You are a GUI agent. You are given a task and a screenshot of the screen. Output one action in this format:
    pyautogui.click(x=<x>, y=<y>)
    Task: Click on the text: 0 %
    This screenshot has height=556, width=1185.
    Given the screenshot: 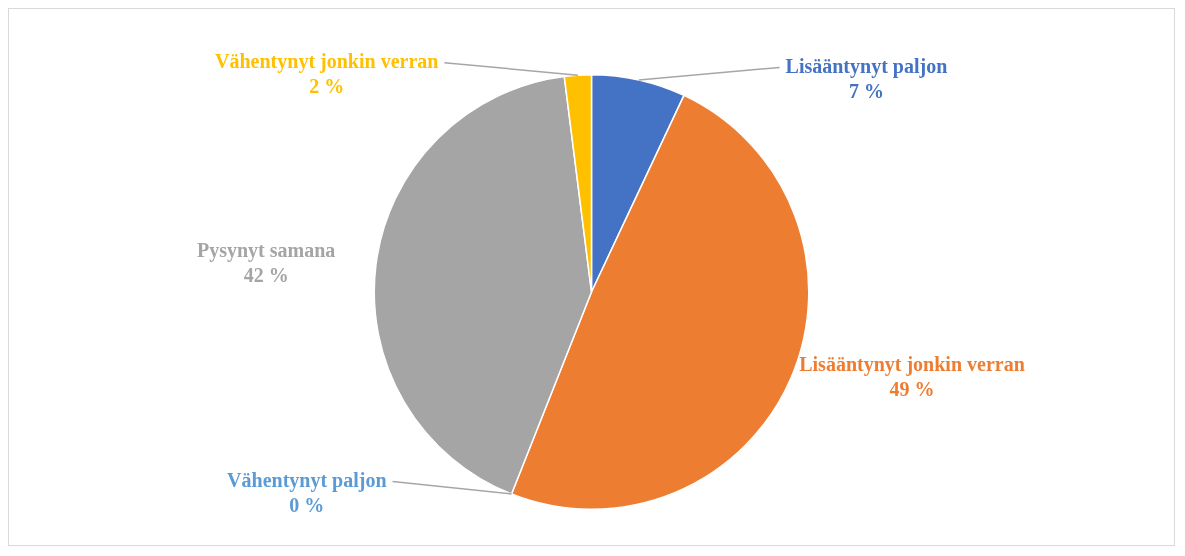 What is the action you would take?
    pyautogui.click(x=307, y=504)
    